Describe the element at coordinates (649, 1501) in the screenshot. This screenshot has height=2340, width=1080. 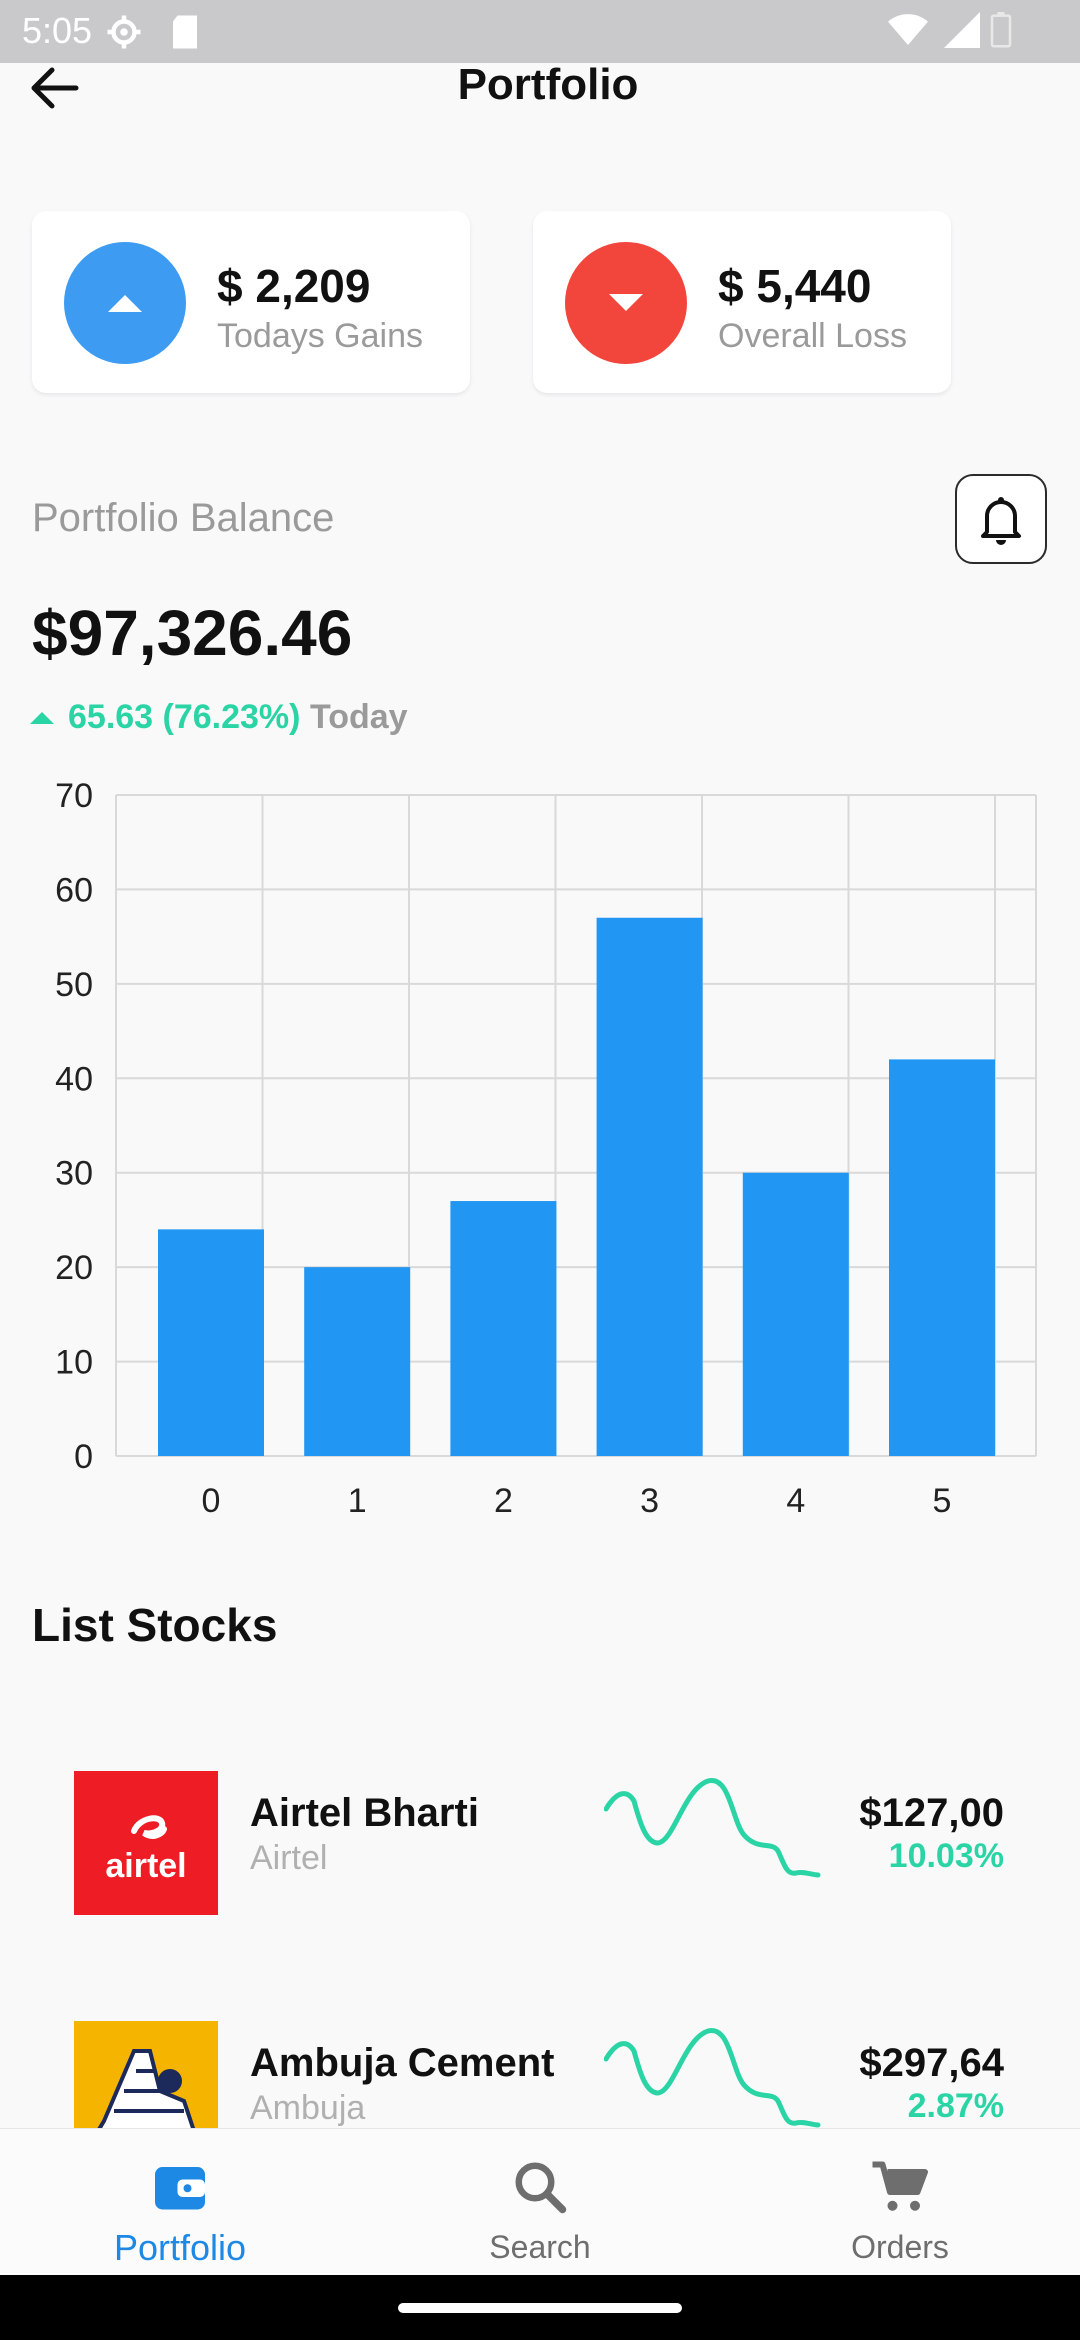
I see `x-tick-label: 3` at that location.